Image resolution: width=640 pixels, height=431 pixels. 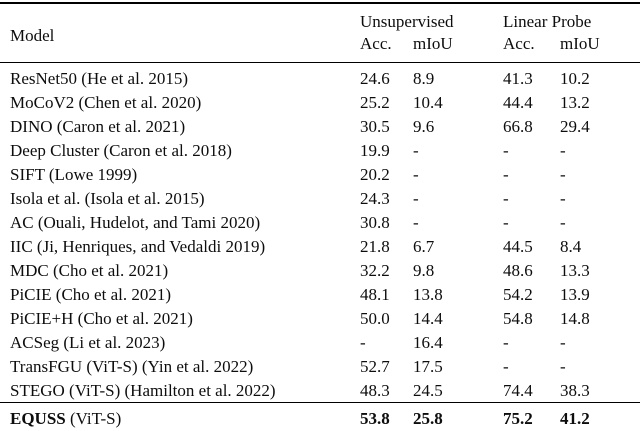 I want to click on unsup-miou-cell: 25.8, so click(x=428, y=418).